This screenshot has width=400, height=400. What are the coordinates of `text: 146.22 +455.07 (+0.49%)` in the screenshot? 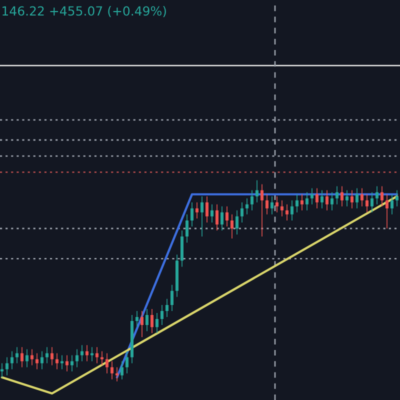 It's located at (84, 12).